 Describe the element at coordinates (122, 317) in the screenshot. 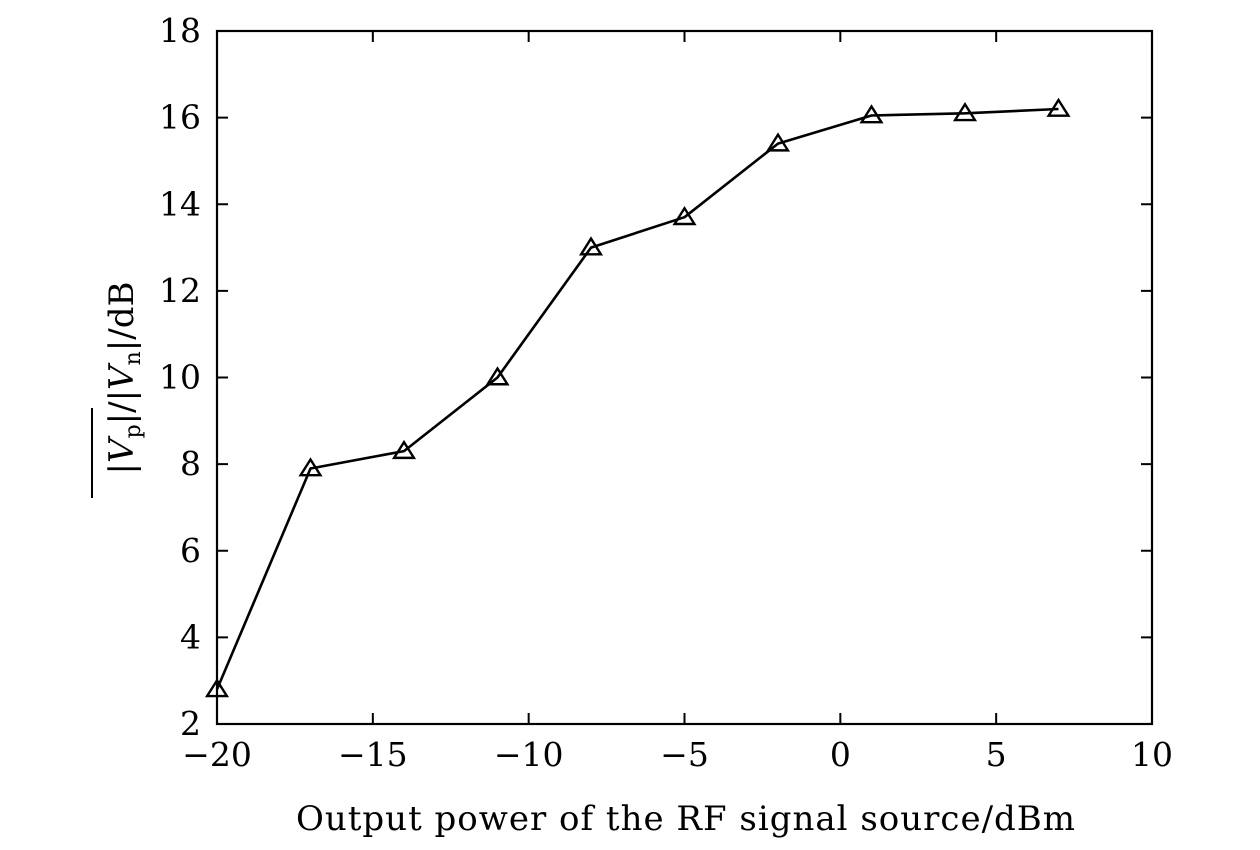

I see `y-label-unit: |/dB` at that location.